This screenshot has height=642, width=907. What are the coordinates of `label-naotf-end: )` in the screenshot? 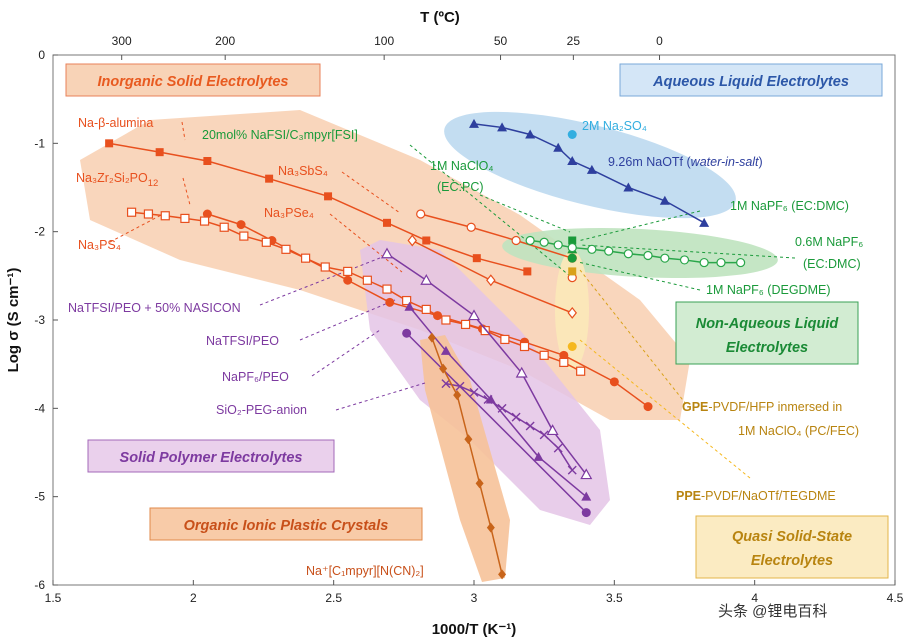 It's located at (761, 162).